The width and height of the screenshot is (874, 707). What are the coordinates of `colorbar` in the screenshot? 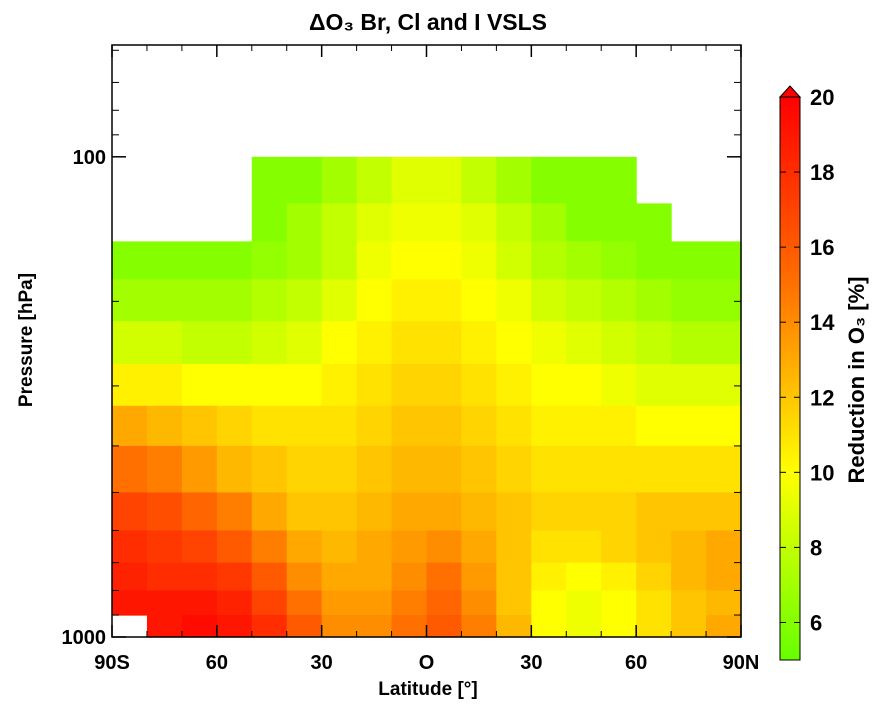 It's located at (790, 378).